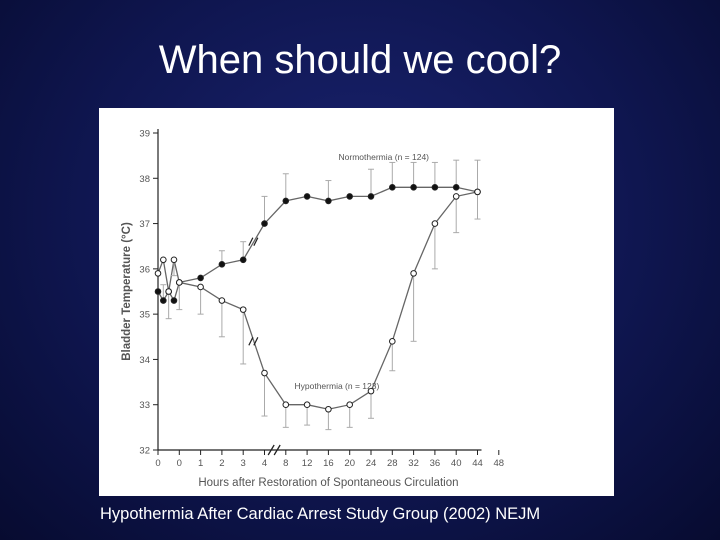 This screenshot has height=540, width=720. What do you see at coordinates (384, 157) in the screenshot?
I see `series-label: Normothermia (n = 124)` at bounding box center [384, 157].